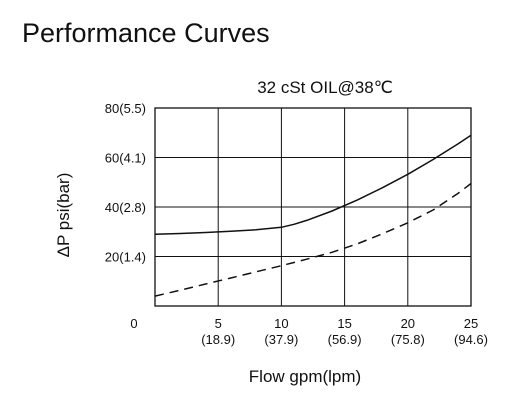 The width and height of the screenshot is (522, 419). What do you see at coordinates (471, 323) in the screenshot?
I see `x-tick-label: 25` at bounding box center [471, 323].